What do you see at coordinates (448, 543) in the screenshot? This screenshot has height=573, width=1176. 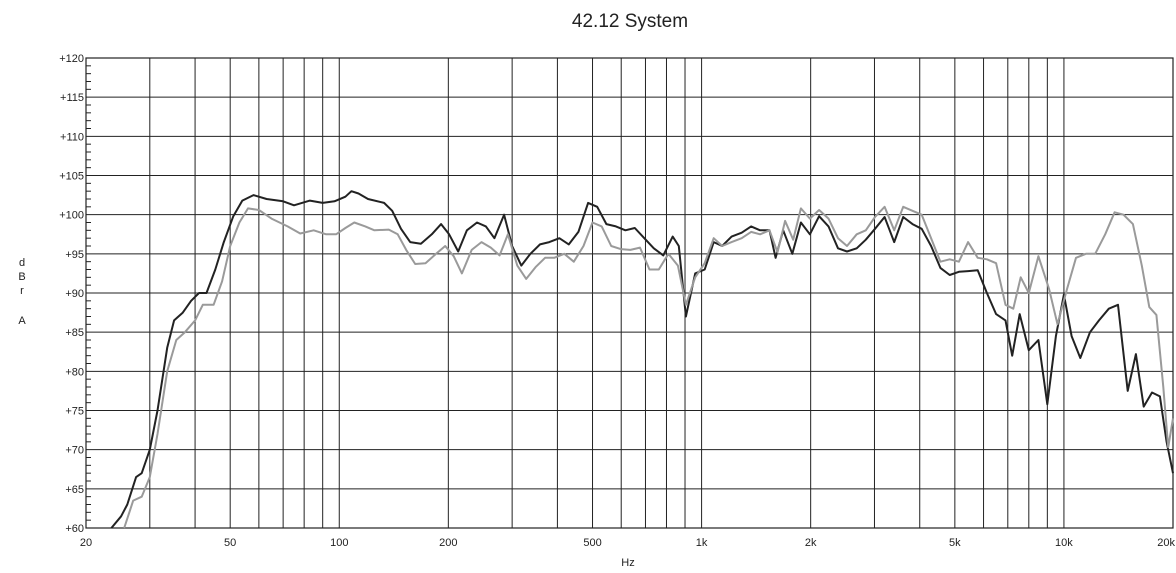 I see `x-tick-label: 200` at bounding box center [448, 543].